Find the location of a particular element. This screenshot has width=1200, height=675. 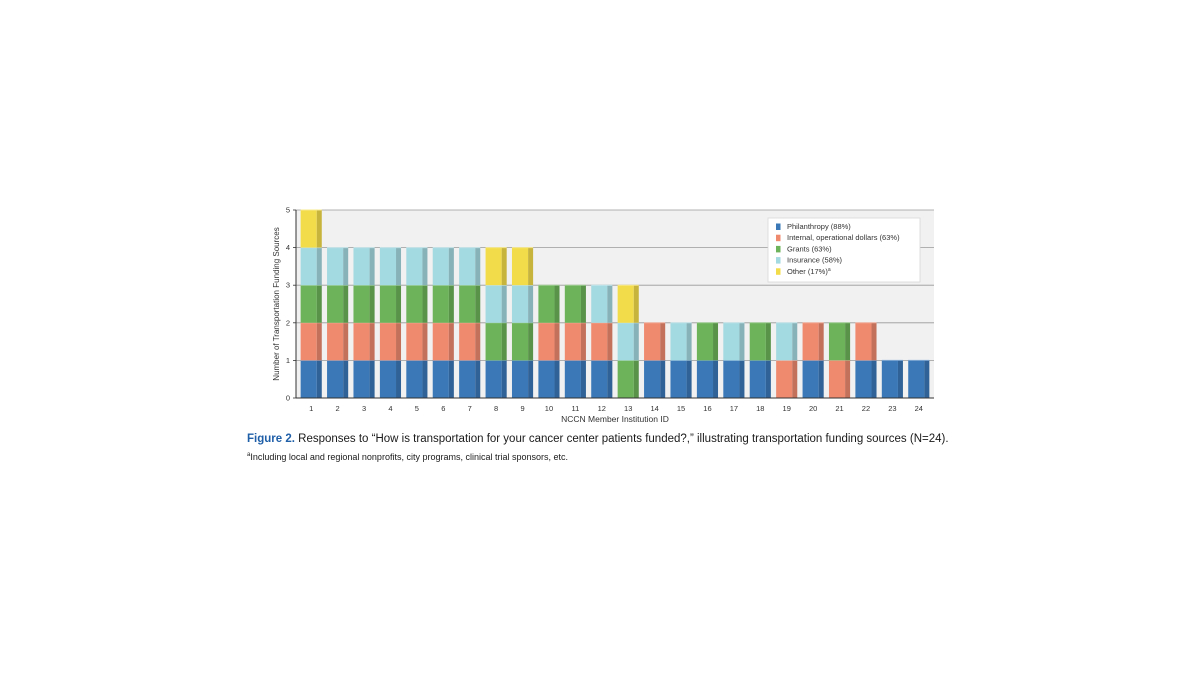

x-tick-label: 16 is located at coordinates (707, 408).